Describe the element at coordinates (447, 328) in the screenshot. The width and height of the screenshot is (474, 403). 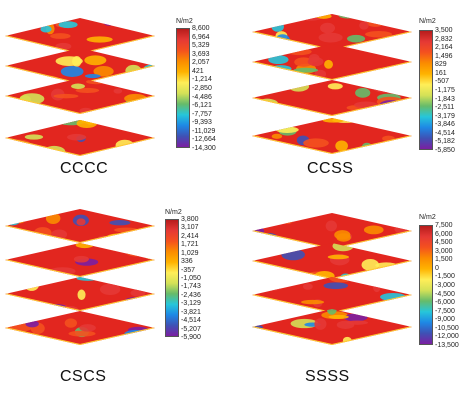
I see `colorbar-tick-label: -10,500` at that location.